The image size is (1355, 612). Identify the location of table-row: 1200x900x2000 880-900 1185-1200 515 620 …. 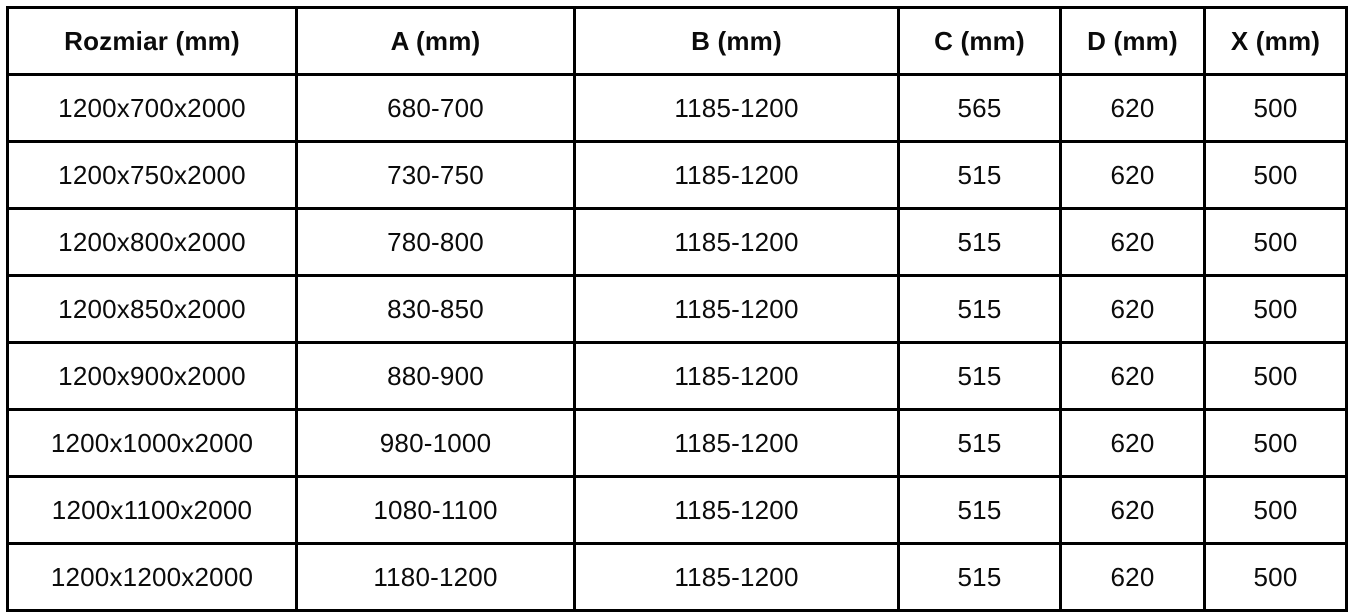
(677, 376).